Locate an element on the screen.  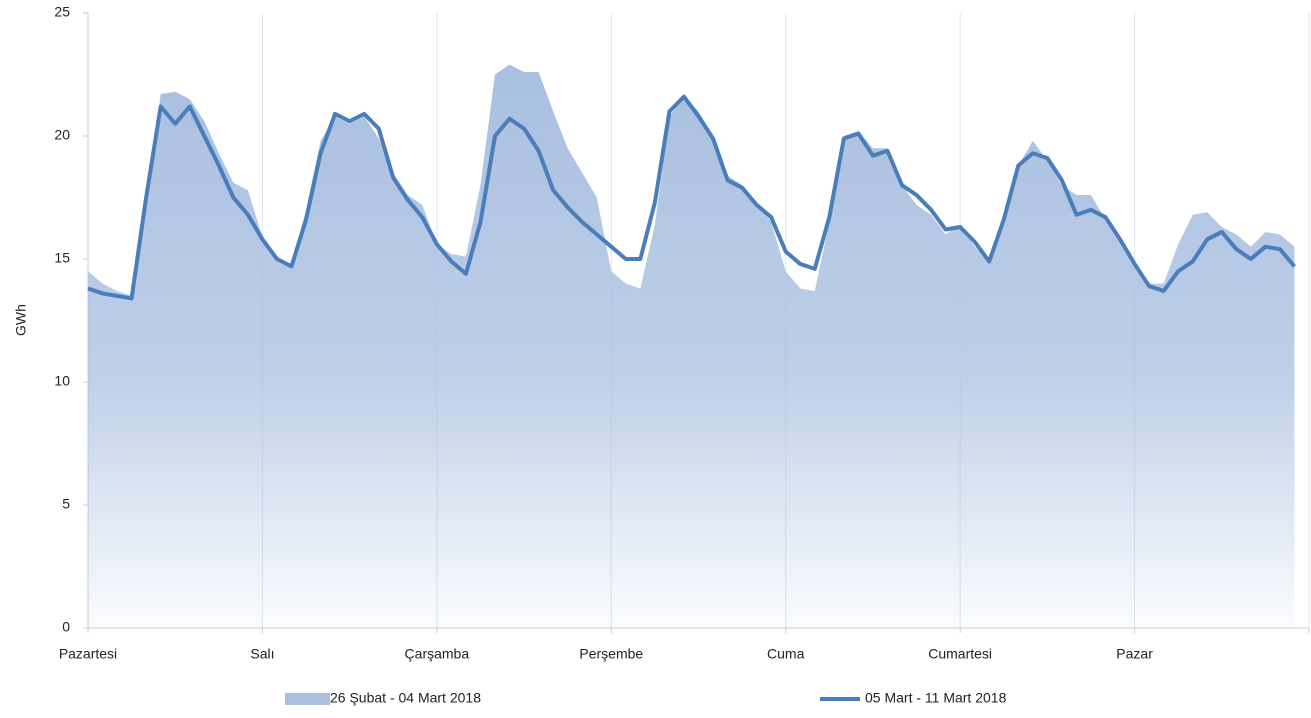
y-tick-label: 5 is located at coordinates (66, 504).